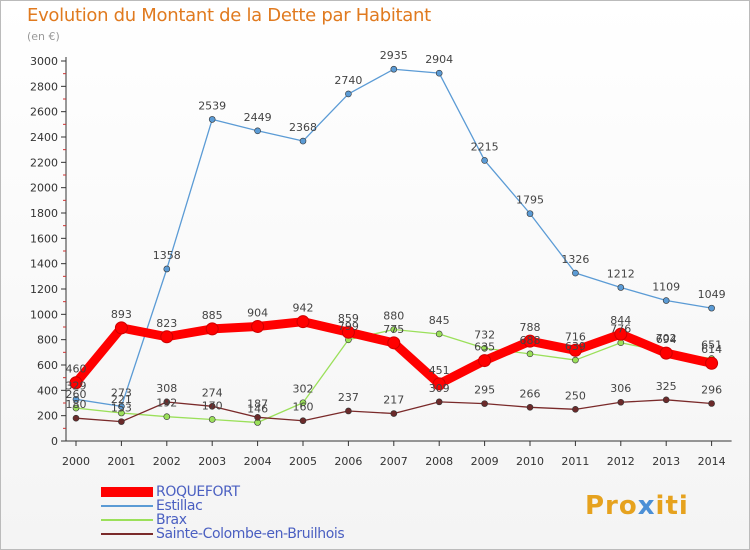 Image resolution: width=750 pixels, height=550 pixels. What do you see at coordinates (637, 506) in the screenshot?
I see `proxiti-logo: Proxiti` at bounding box center [637, 506].